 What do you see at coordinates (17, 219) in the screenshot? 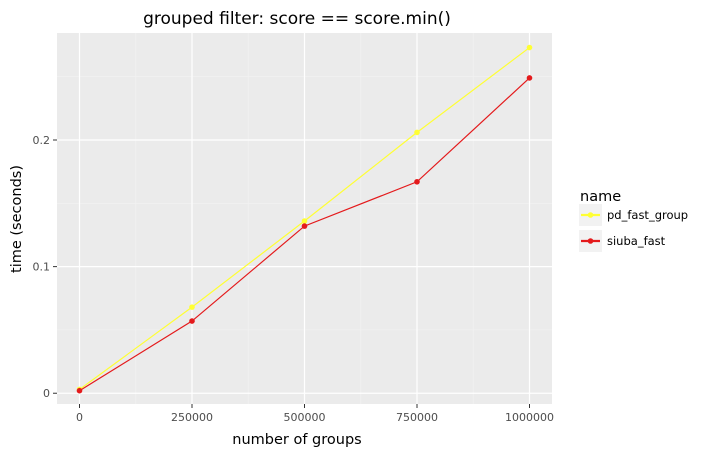
I see `y-axis-label: time (seconds)` at bounding box center [17, 219].